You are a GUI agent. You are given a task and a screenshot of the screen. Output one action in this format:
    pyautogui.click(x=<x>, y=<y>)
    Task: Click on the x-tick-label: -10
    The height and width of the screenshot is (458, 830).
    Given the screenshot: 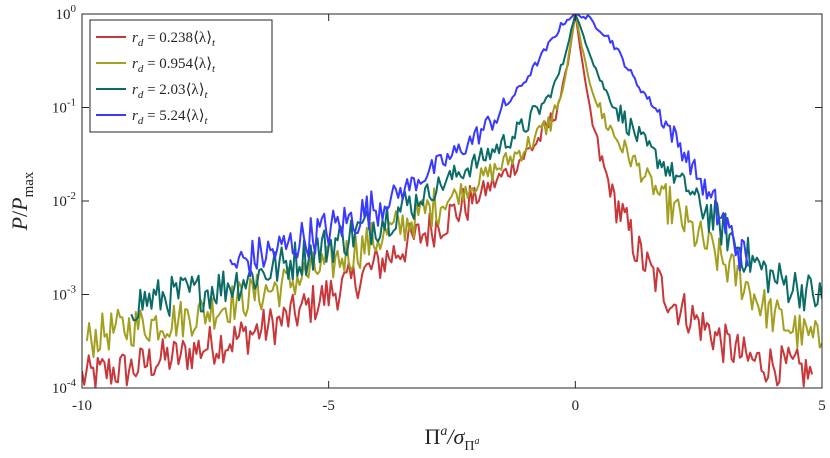 What is the action you would take?
    pyautogui.click(x=82, y=406)
    